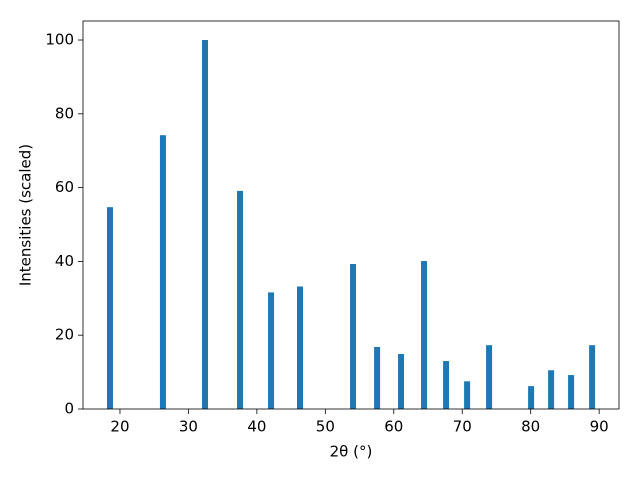 The height and width of the screenshot is (480, 640). I want to click on x-tick-label: 70, so click(462, 427).